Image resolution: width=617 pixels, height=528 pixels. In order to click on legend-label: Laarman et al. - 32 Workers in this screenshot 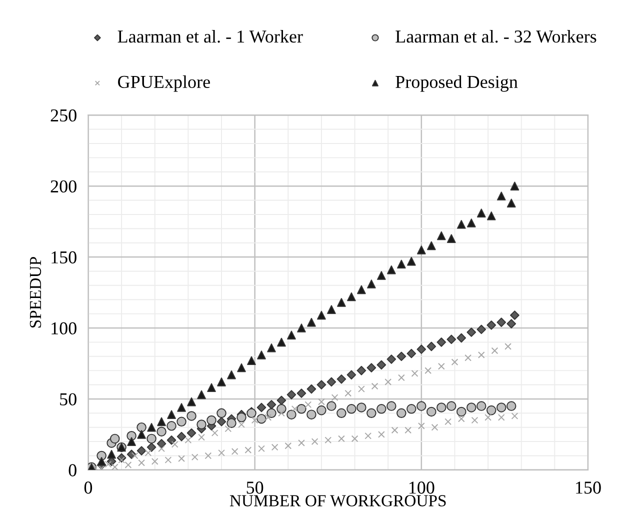, I will do `click(496, 36)`.